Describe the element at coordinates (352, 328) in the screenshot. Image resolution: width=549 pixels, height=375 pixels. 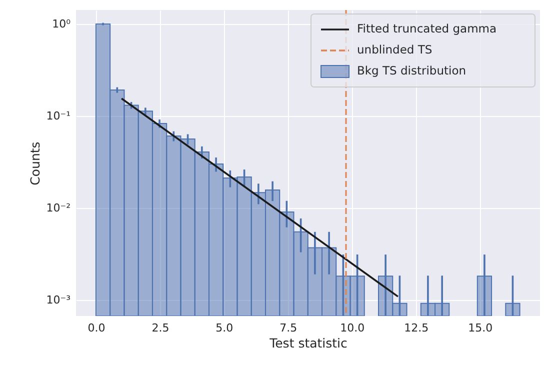
I see `x-tick-label: 10.0` at that location.